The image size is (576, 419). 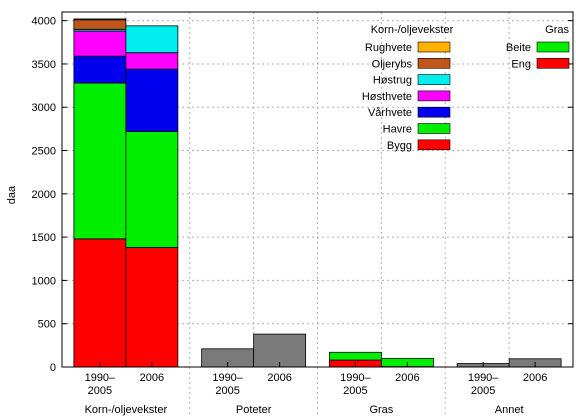 I want to click on y-tick-label: 2500, so click(x=44, y=152).